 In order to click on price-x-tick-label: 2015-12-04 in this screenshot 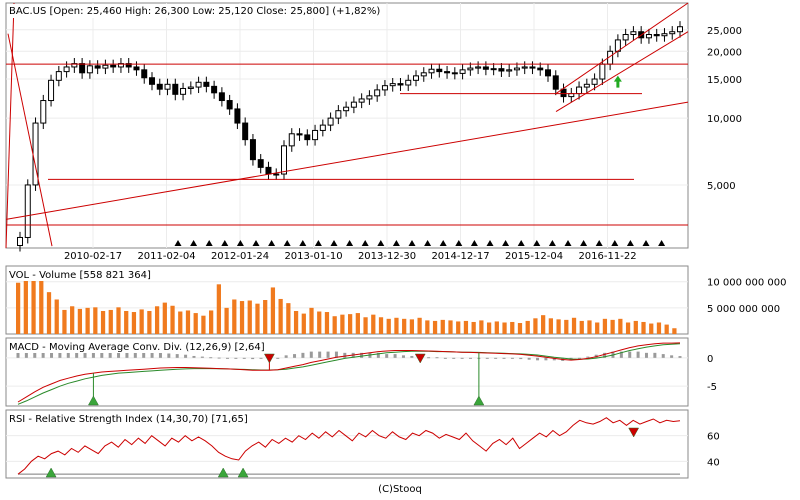, I will do `click(534, 256)`.